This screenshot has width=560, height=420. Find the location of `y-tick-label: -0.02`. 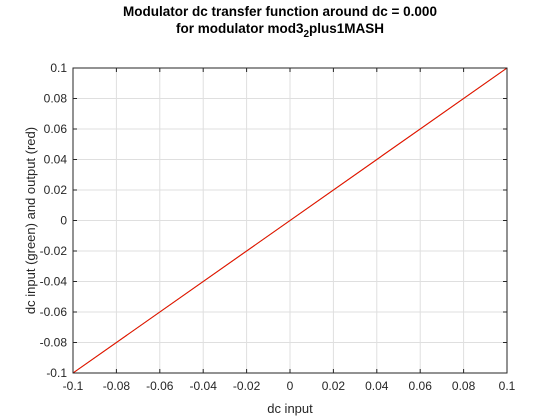

y-tick-label: -0.02 is located at coordinates (54, 251).